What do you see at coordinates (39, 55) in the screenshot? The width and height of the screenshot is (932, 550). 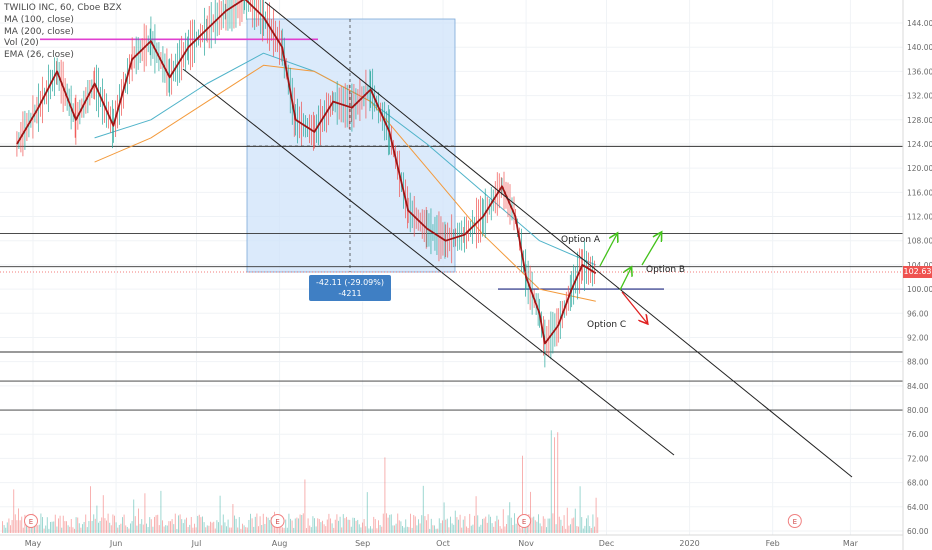 I see `legend-ema: EMA (26, close)` at bounding box center [39, 55].